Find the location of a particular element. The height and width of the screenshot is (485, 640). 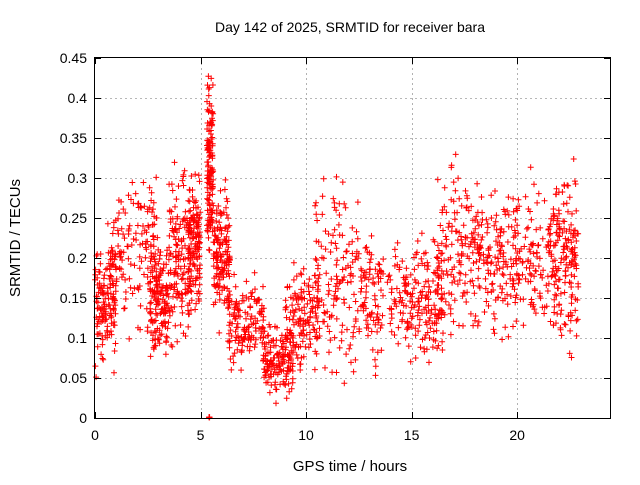

x-tick-label: 15 is located at coordinates (412, 435).